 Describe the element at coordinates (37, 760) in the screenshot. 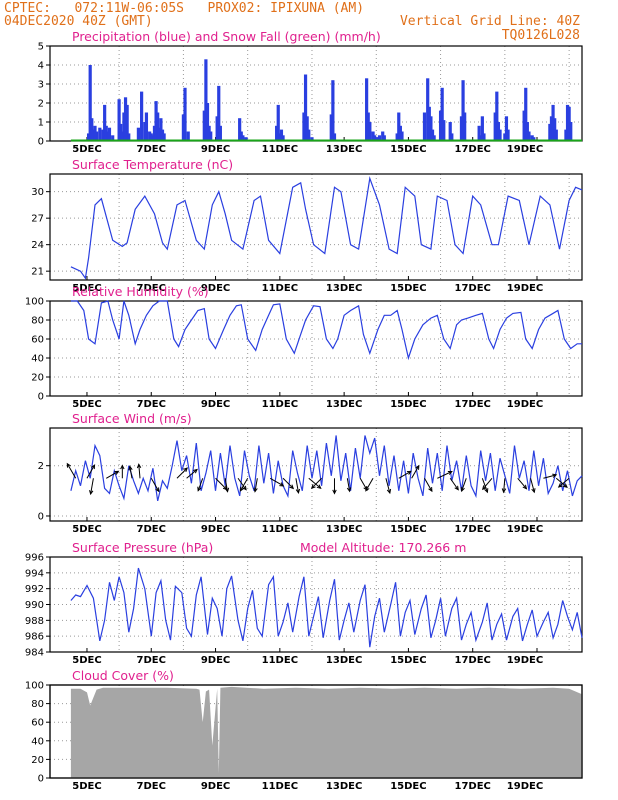

I see `y-tick-label: 20` at that location.